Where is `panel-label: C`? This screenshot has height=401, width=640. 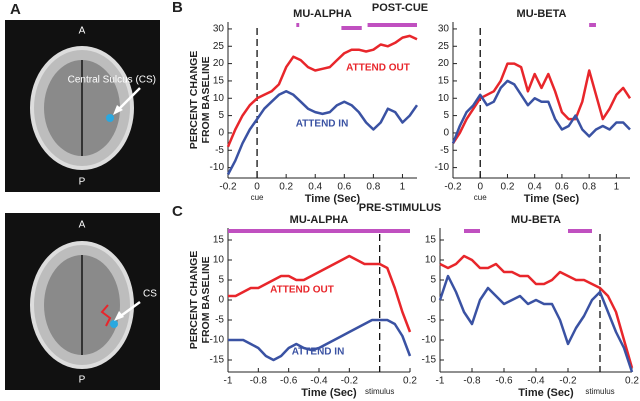 panel-label: C is located at coordinates (177, 211).